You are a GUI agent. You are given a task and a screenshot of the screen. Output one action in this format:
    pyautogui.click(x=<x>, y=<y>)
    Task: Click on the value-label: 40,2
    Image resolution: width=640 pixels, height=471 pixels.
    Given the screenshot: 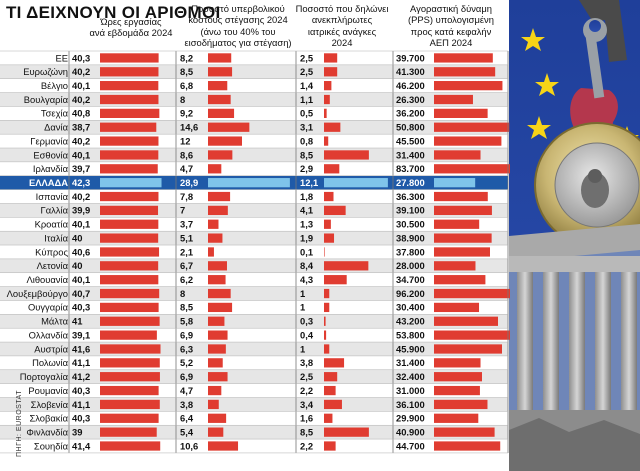 What is the action you would take?
    pyautogui.click(x=81, y=71)
    